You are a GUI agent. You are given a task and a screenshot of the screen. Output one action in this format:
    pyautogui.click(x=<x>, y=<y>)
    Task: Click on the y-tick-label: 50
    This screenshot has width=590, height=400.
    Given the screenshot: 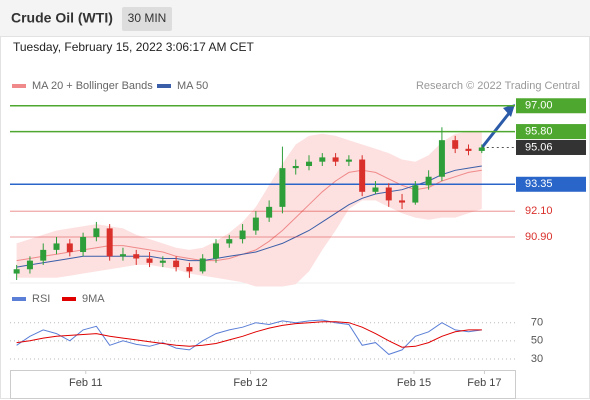 What is the action you would take?
    pyautogui.click(x=537, y=341)
    